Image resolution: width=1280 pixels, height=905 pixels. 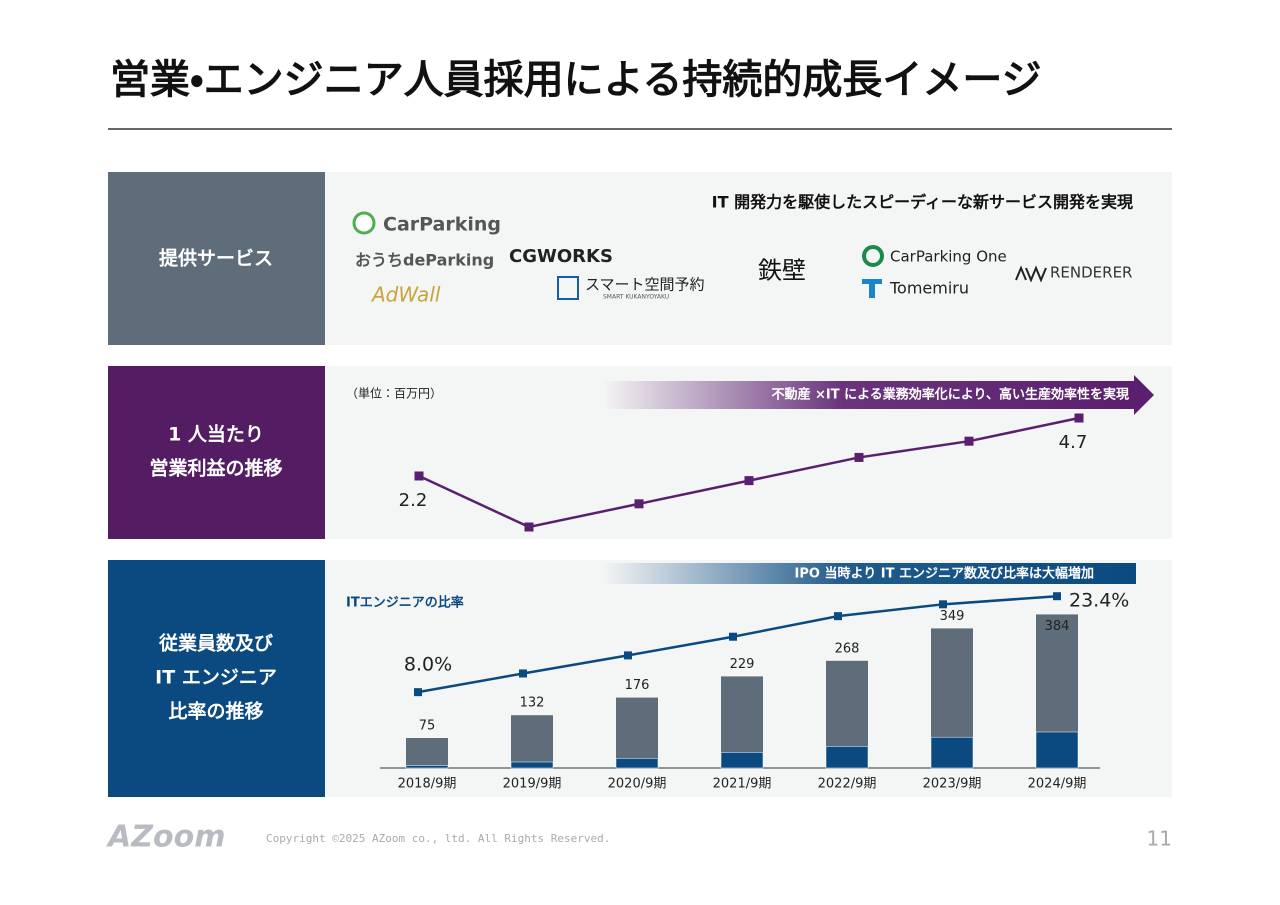 What do you see at coordinates (532, 703) in the screenshot?
I see `data-label: 132` at bounding box center [532, 703].